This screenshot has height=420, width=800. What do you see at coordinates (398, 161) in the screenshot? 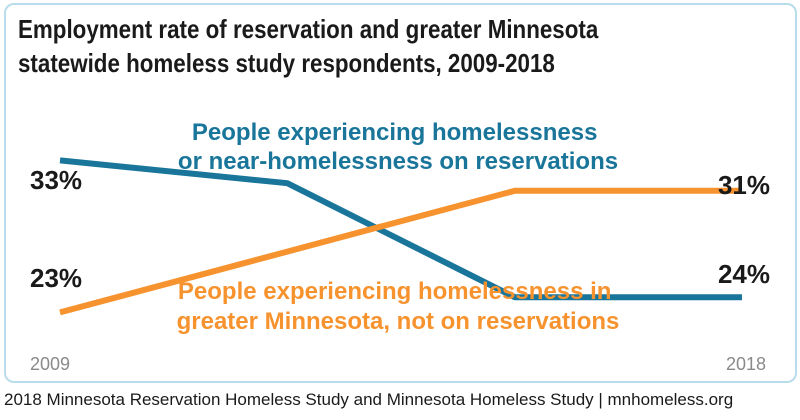
I see `series-label-reservations-line-2: or near-homelessness on reservations` at bounding box center [398, 161].